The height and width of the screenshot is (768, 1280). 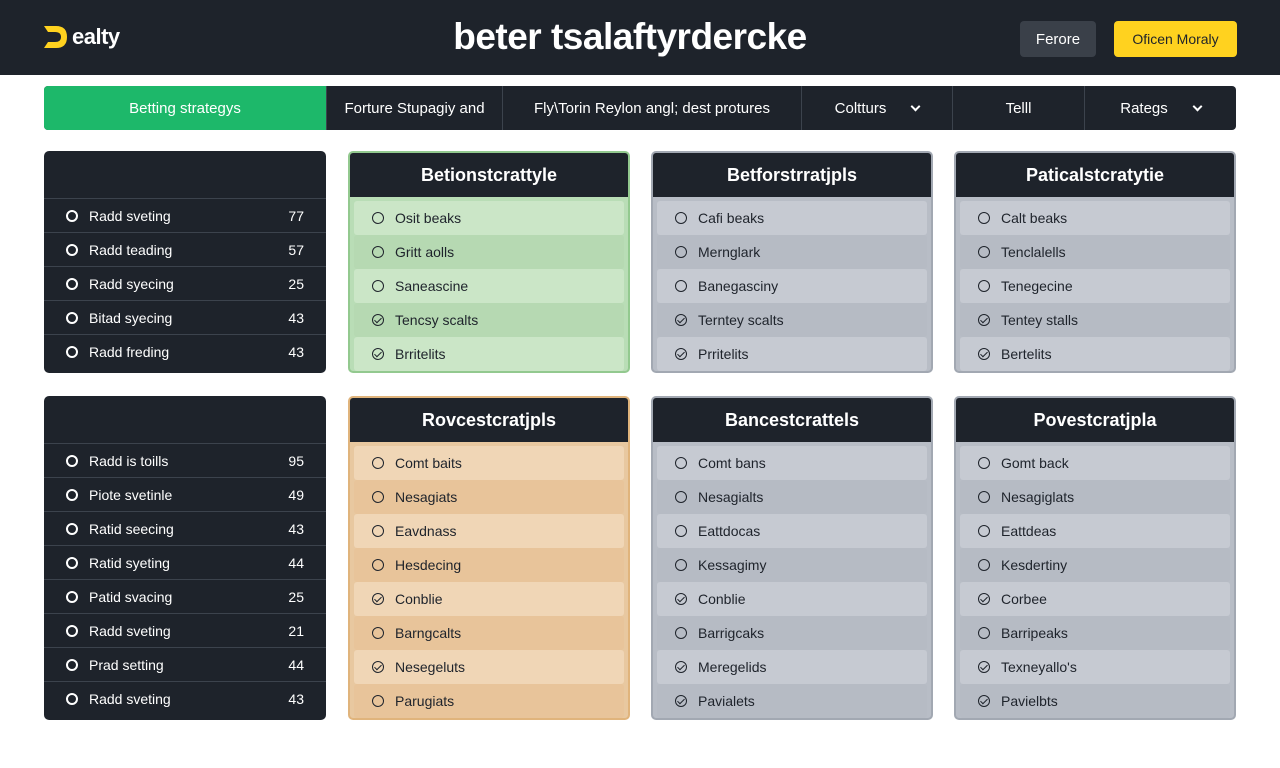 I want to click on list-item: Kessagimy, so click(x=792, y=565).